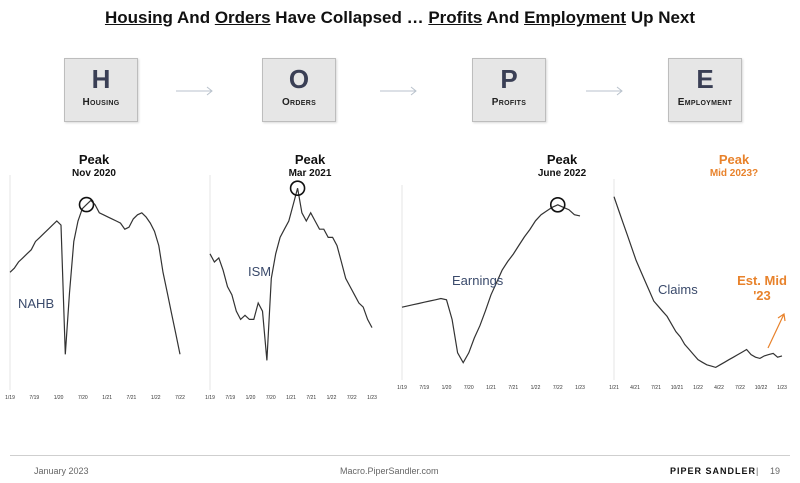 This screenshot has height=483, width=800. Describe the element at coordinates (678, 289) in the screenshot. I see `series-label-claims: Claims` at that location.